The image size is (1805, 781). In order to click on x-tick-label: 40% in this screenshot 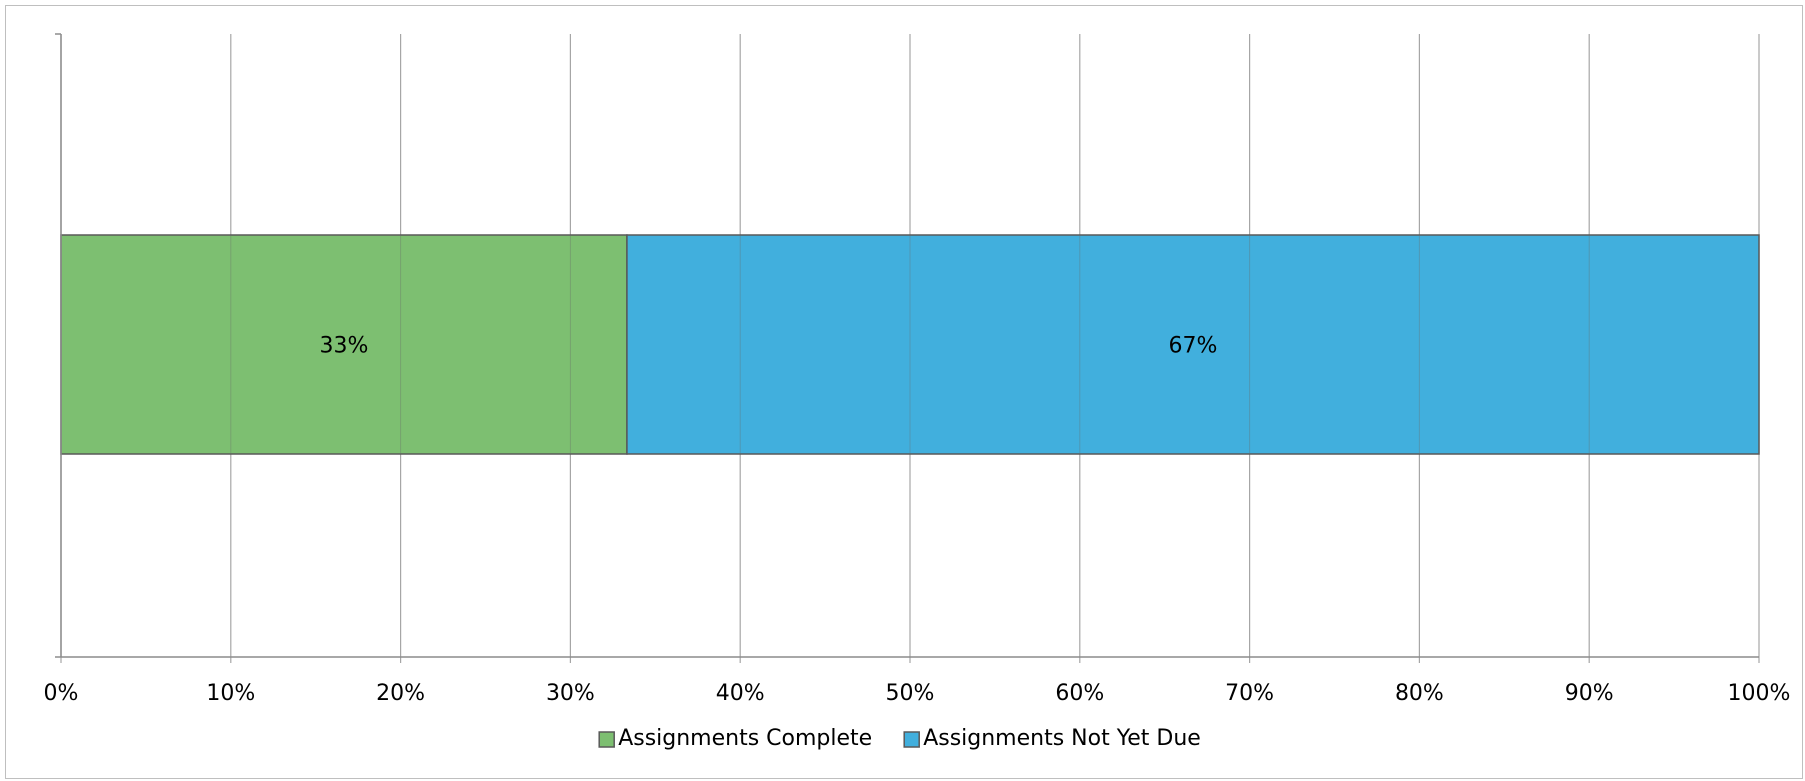, I will do `click(740, 693)`.